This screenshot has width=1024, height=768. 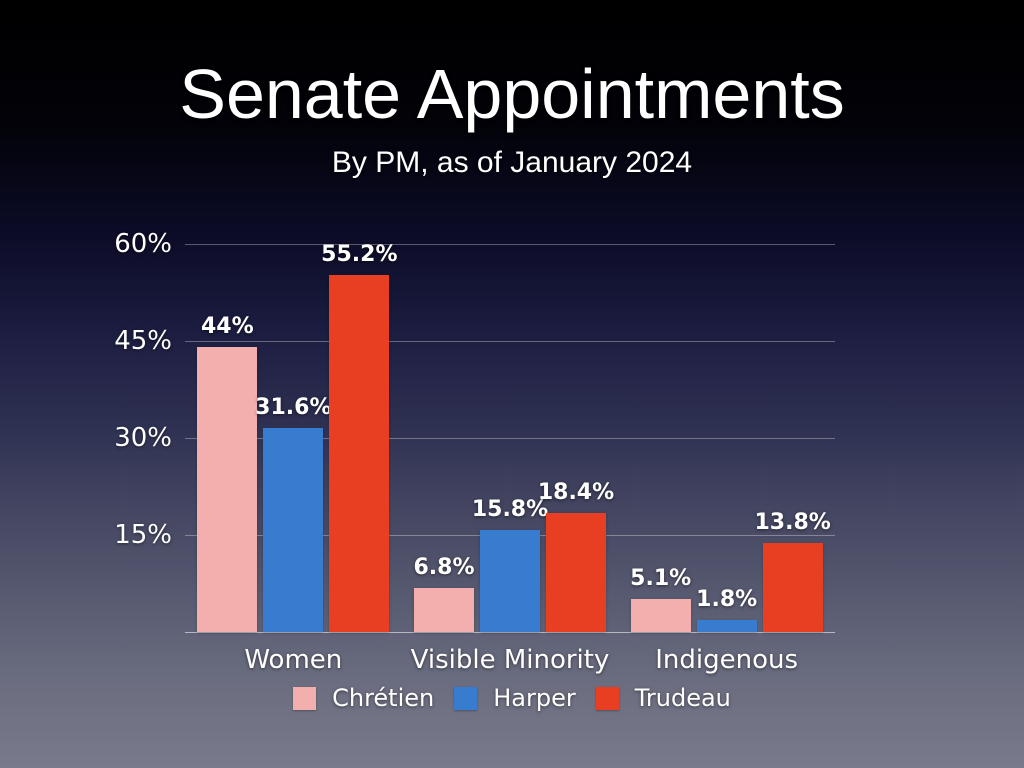 I want to click on legend-item-trudeau: Trudeau, so click(x=663, y=698).